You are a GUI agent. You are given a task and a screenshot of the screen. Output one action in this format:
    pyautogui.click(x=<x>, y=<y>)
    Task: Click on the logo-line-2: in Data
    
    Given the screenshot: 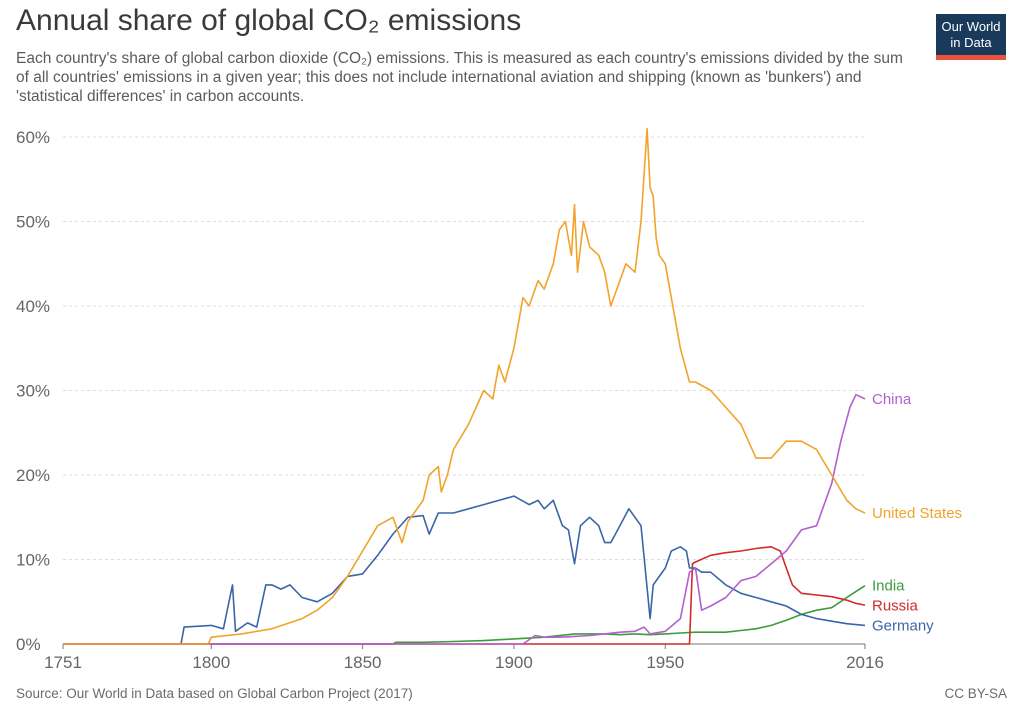 What is the action you would take?
    pyautogui.click(x=971, y=42)
    